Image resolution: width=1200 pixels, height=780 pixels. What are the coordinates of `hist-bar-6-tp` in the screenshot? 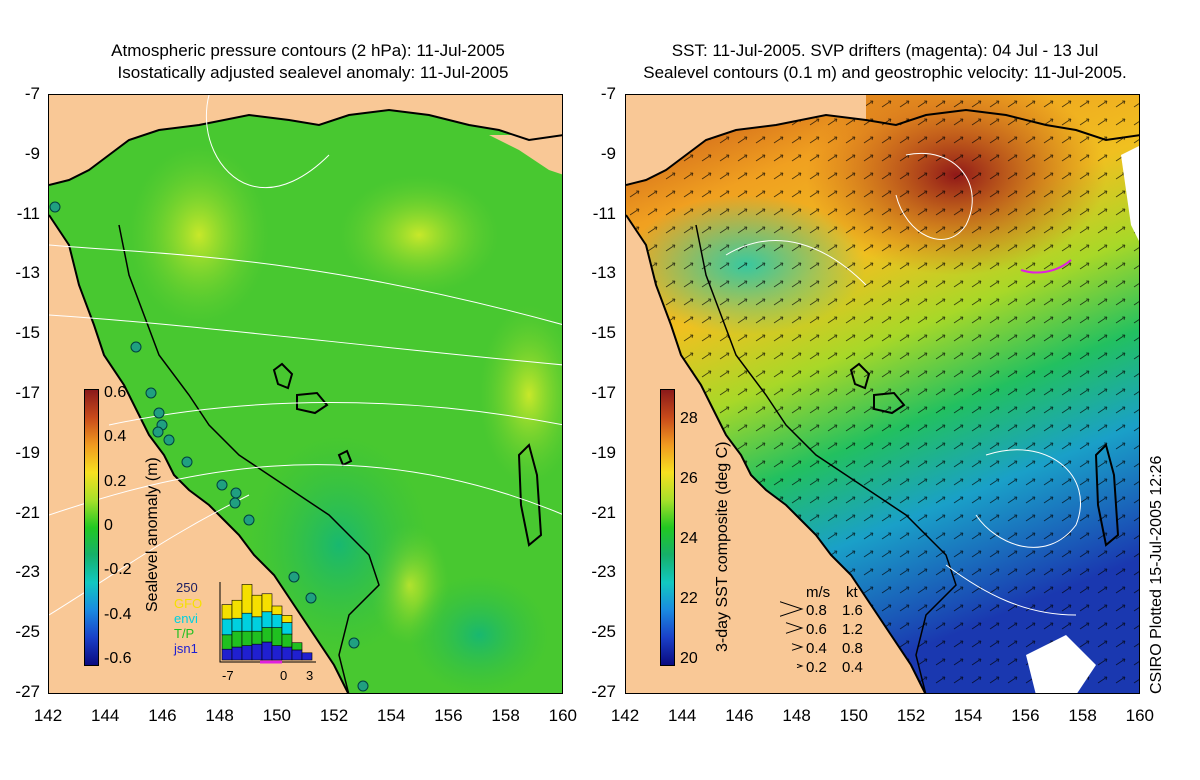 It's located at (287, 640).